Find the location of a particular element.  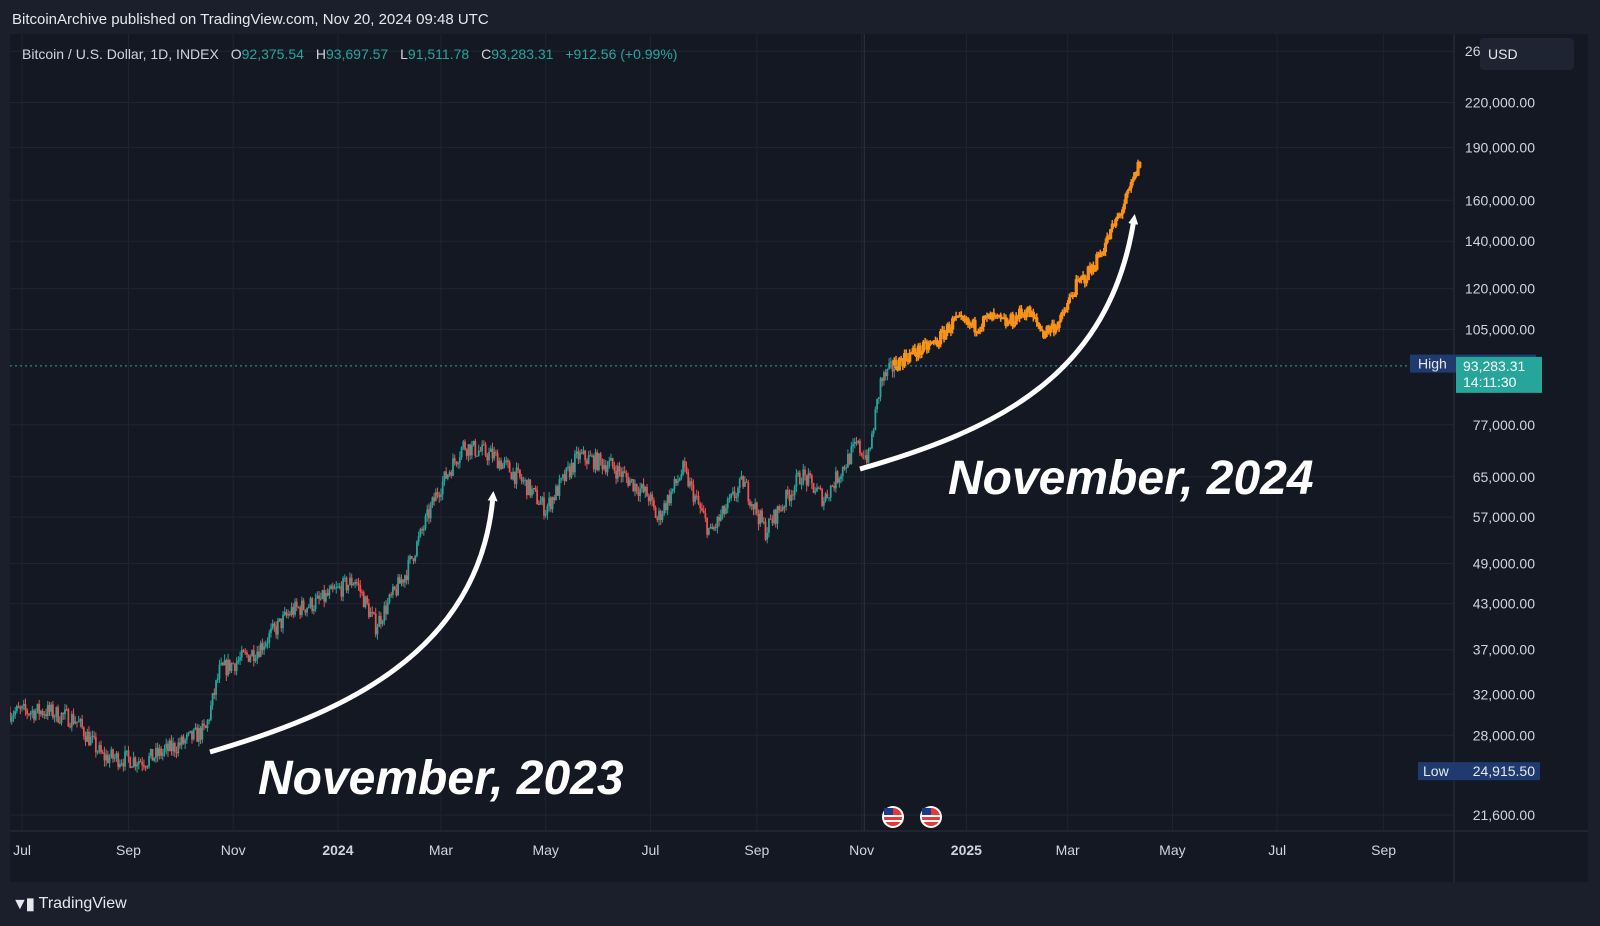

tradingview-logo: ▼▮ TradingView is located at coordinates (69, 904).